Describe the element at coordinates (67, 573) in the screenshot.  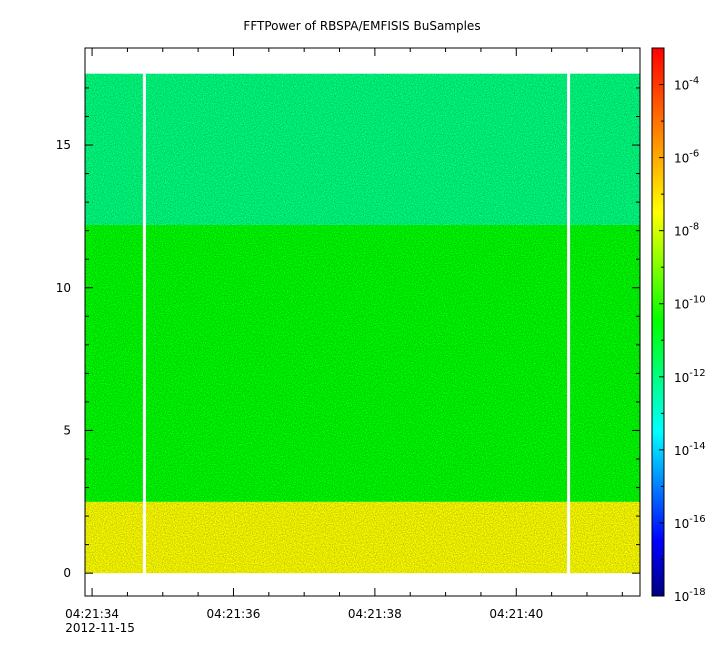
I see `y-tick-label: 0` at that location.